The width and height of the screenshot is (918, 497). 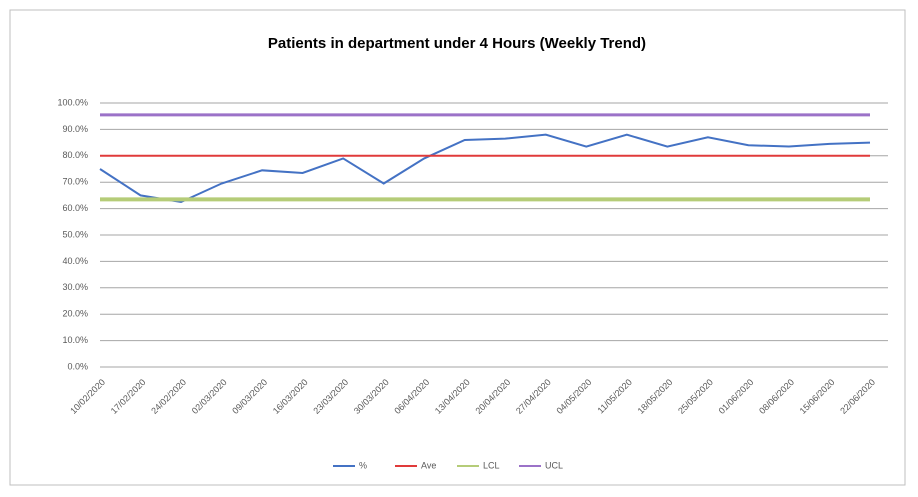 What do you see at coordinates (75, 287) in the screenshot?
I see `y-tick-label: 30.0%` at bounding box center [75, 287].